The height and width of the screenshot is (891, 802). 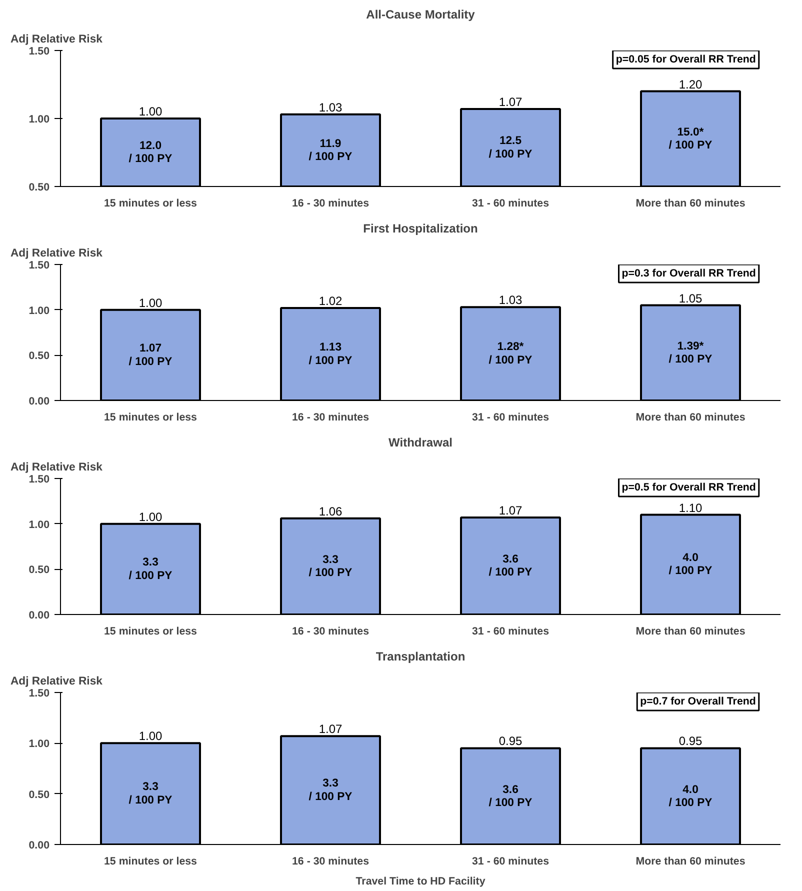 What do you see at coordinates (330, 301) in the screenshot?
I see `data-label: 1.02` at bounding box center [330, 301].